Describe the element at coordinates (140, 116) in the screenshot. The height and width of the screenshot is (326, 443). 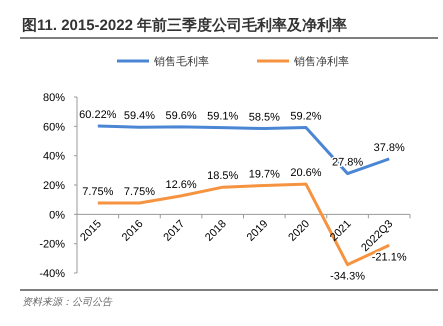
I see `data-label: 59.4%` at that location.